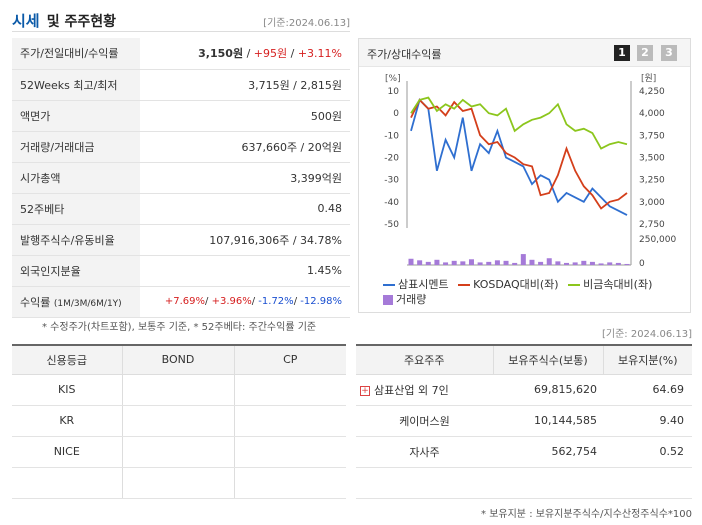  I want to click on table-header-row: 신용등급 BOND CP, so click(179, 359).